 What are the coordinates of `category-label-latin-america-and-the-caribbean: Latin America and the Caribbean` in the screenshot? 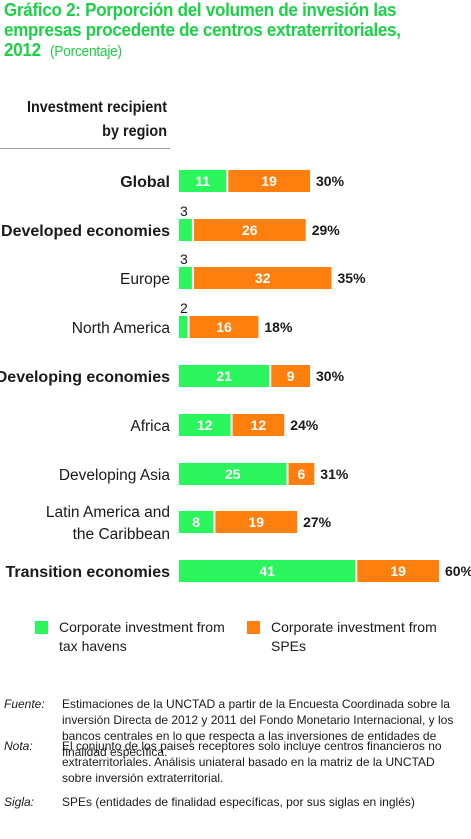 It's located at (108, 523).